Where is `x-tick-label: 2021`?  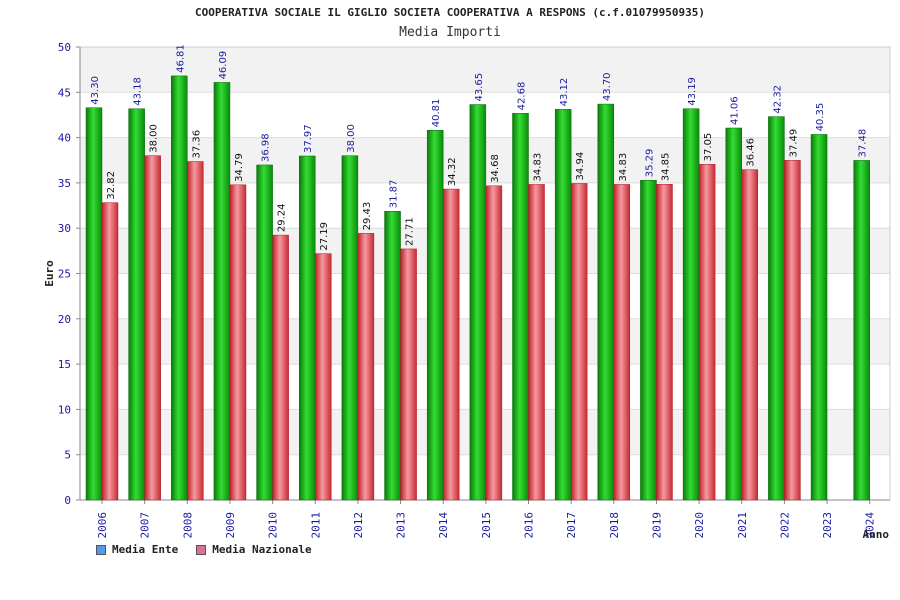 x-tick-label: 2021 is located at coordinates (742, 525).